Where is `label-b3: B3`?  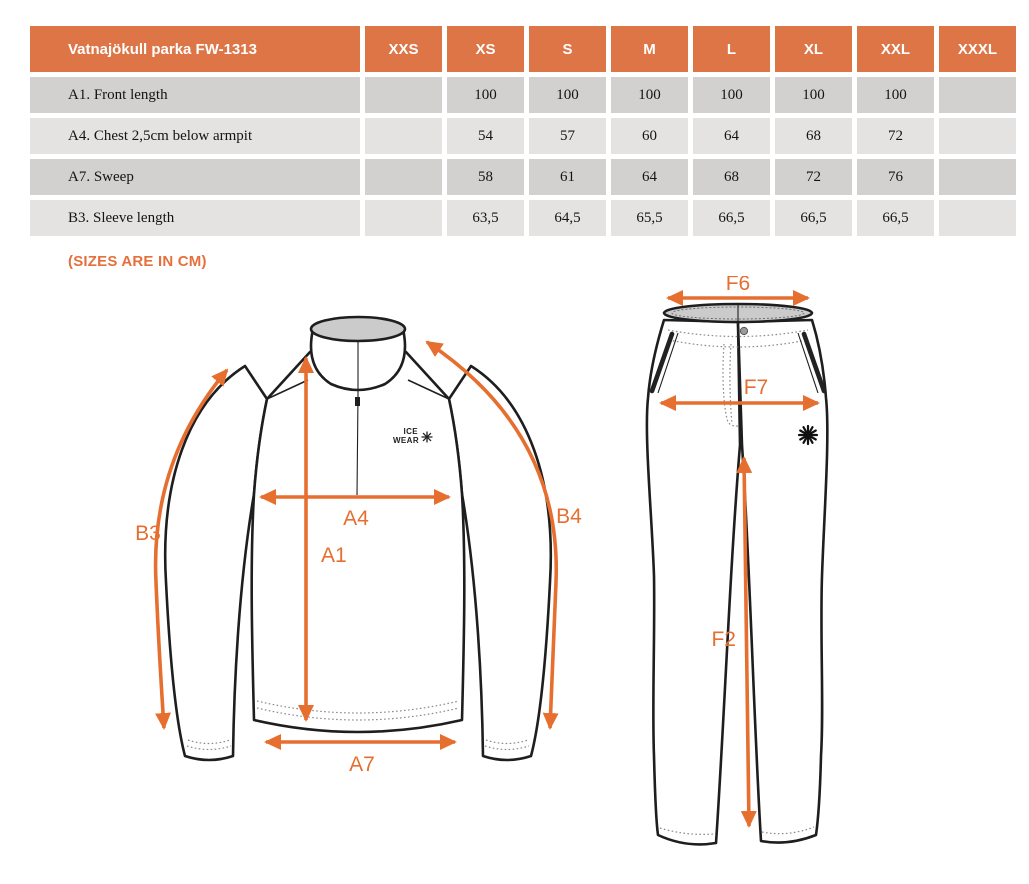
label-b3: B3 is located at coordinates (148, 533).